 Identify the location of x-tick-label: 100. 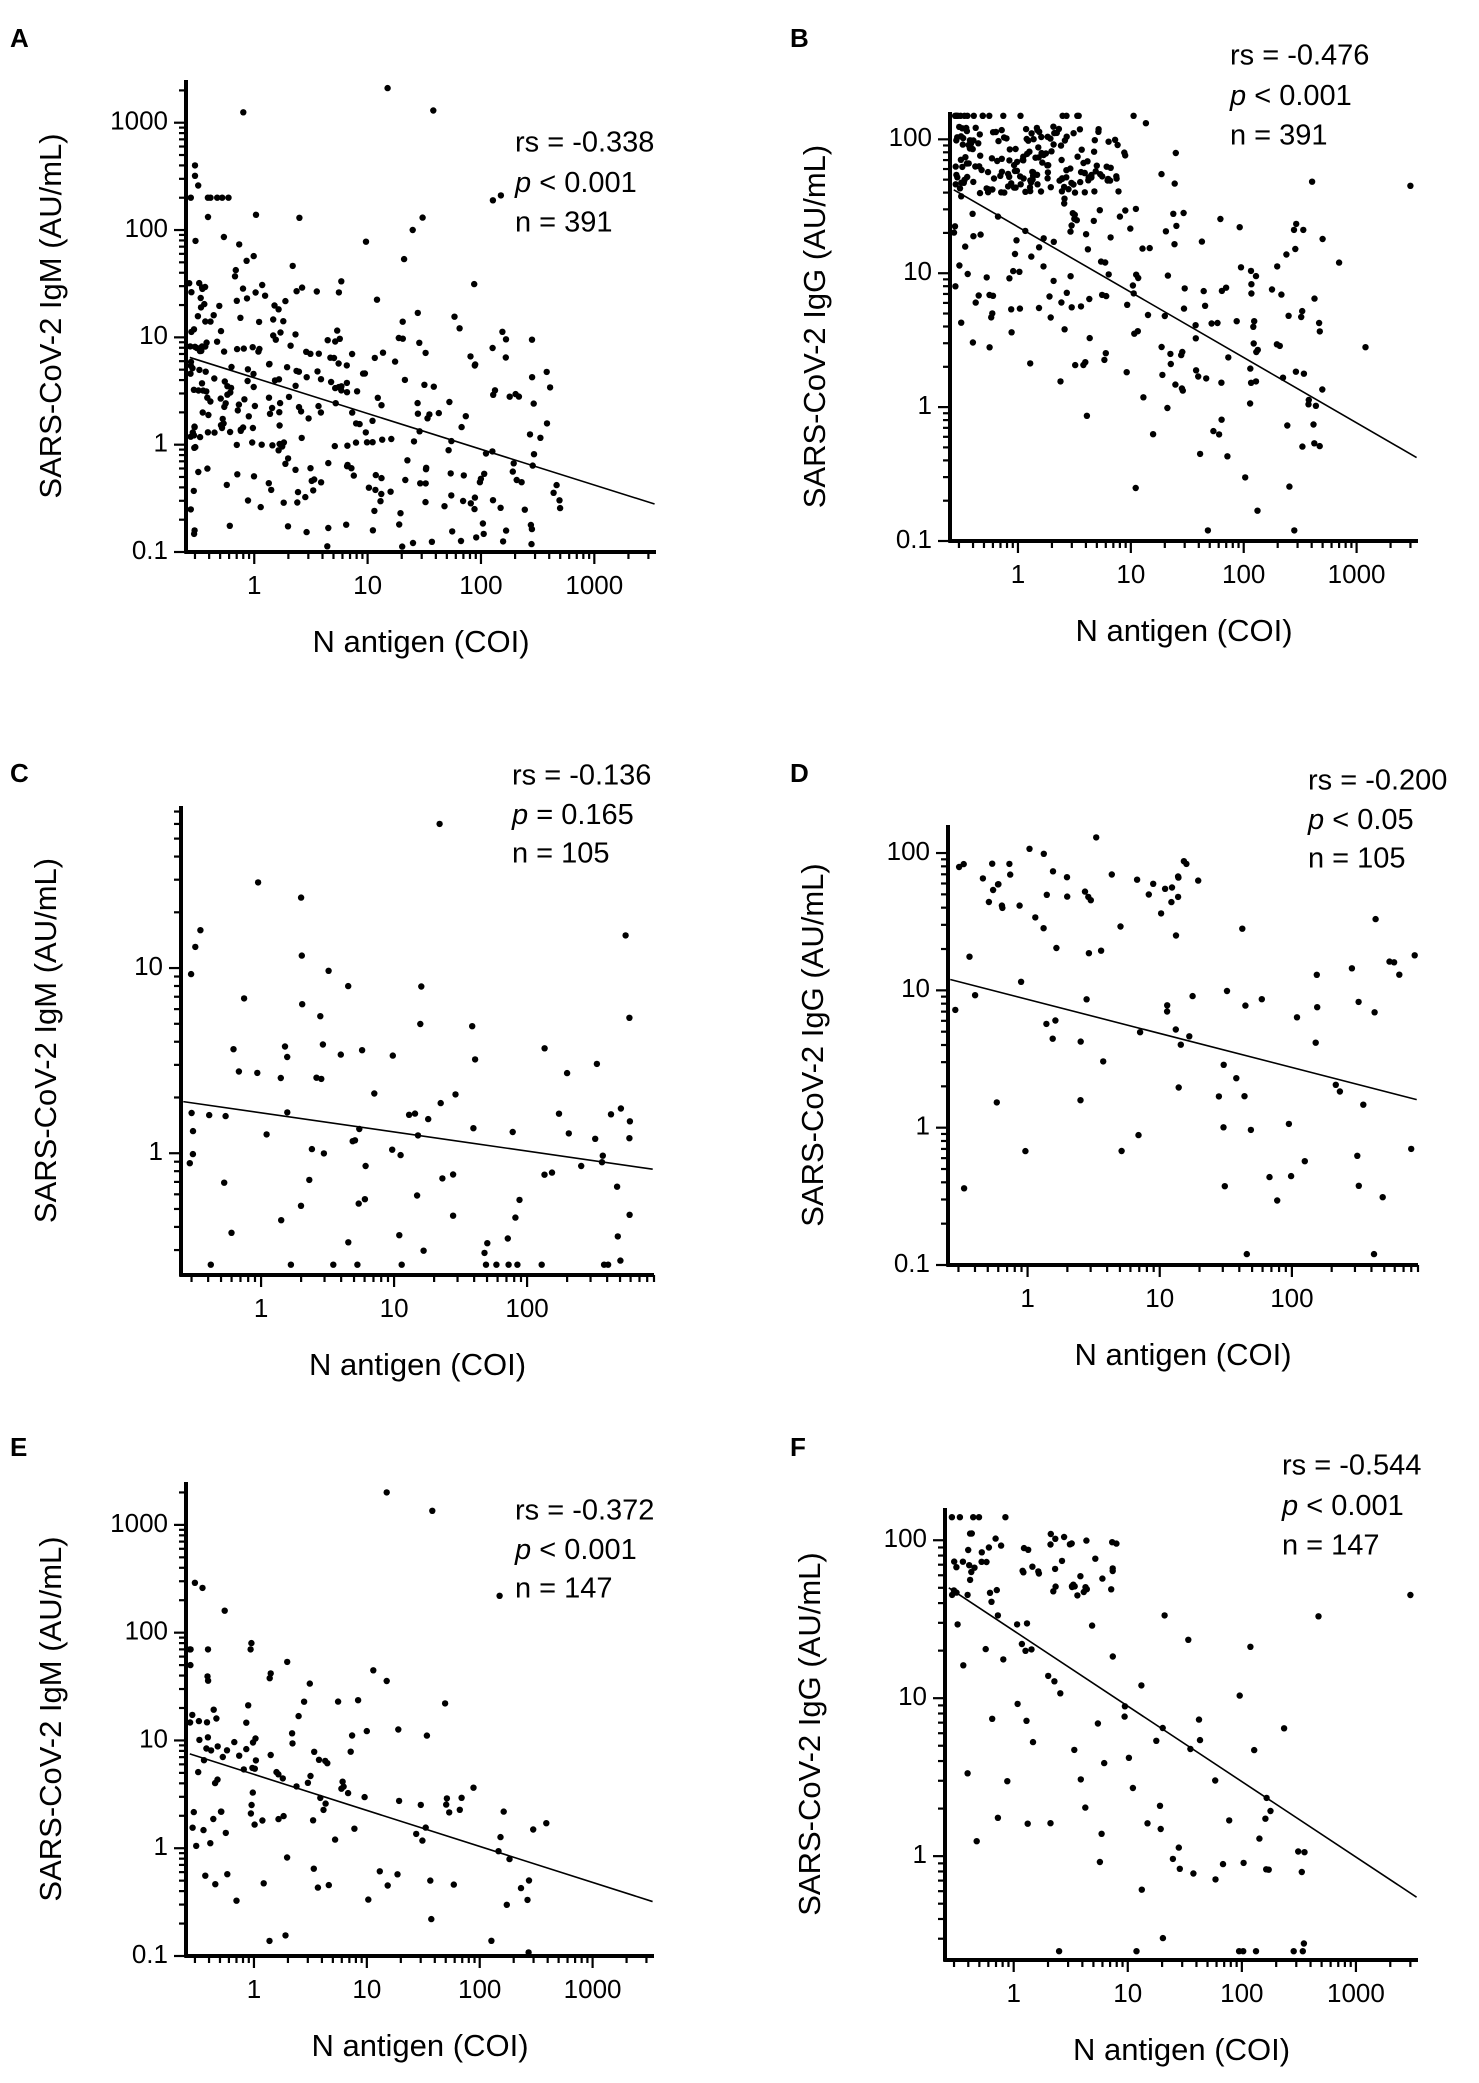
(480, 585).